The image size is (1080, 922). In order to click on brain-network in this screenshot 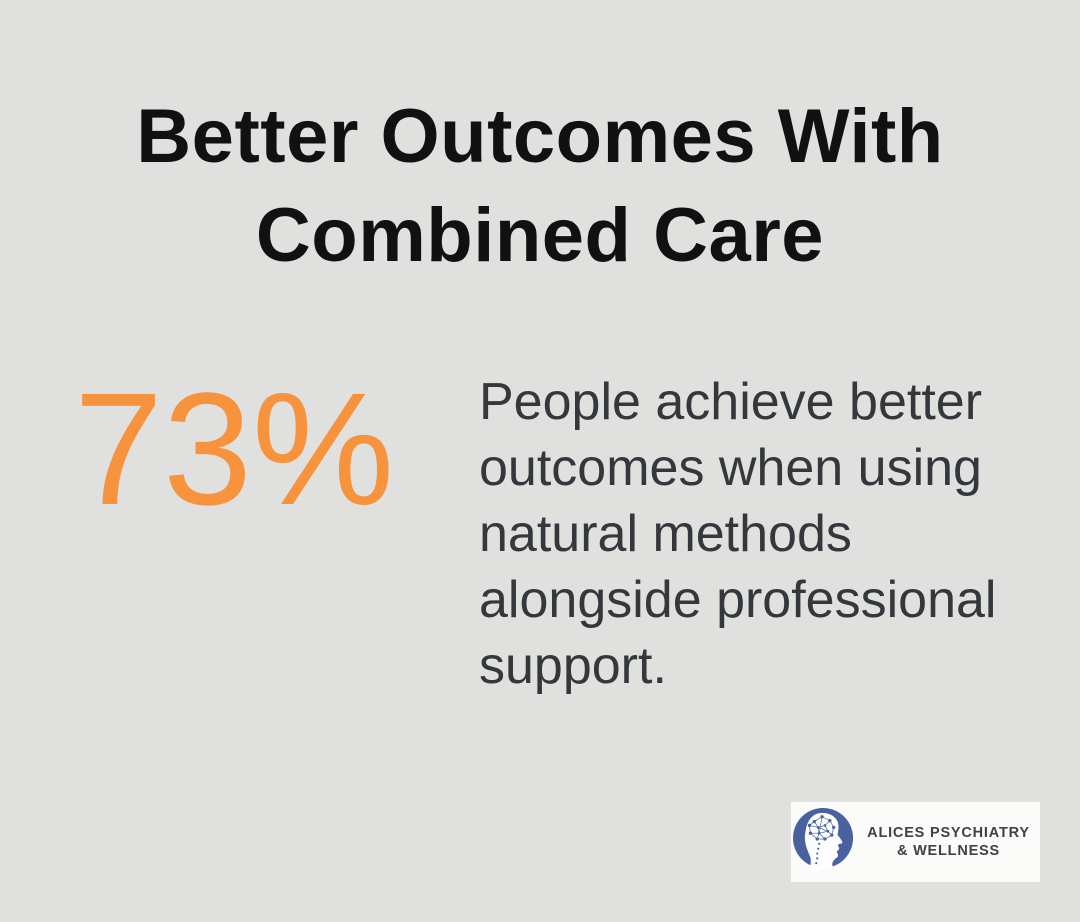, I will do `click(821, 840)`.